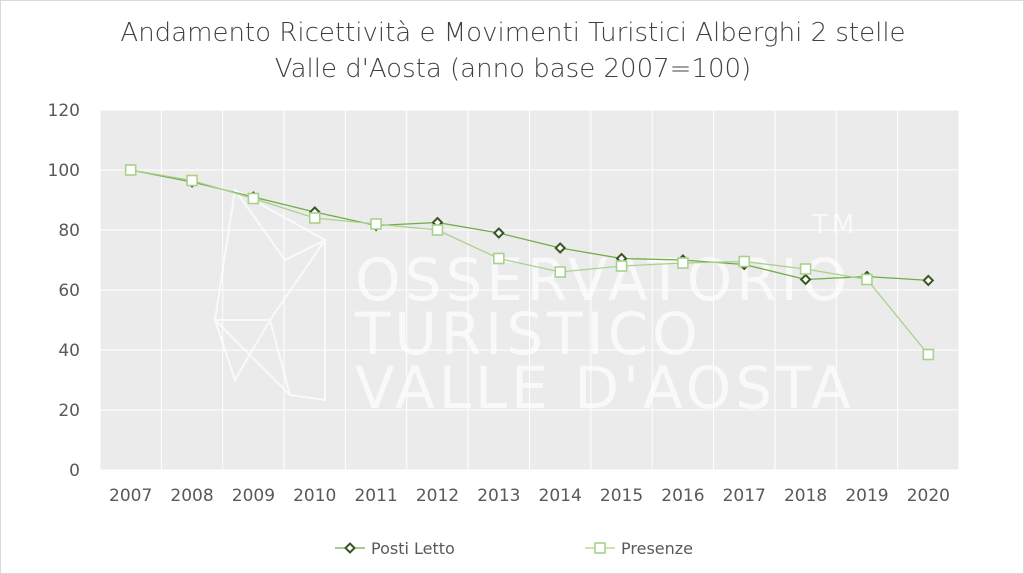  I want to click on x-tick-label: 2008, so click(191, 496).